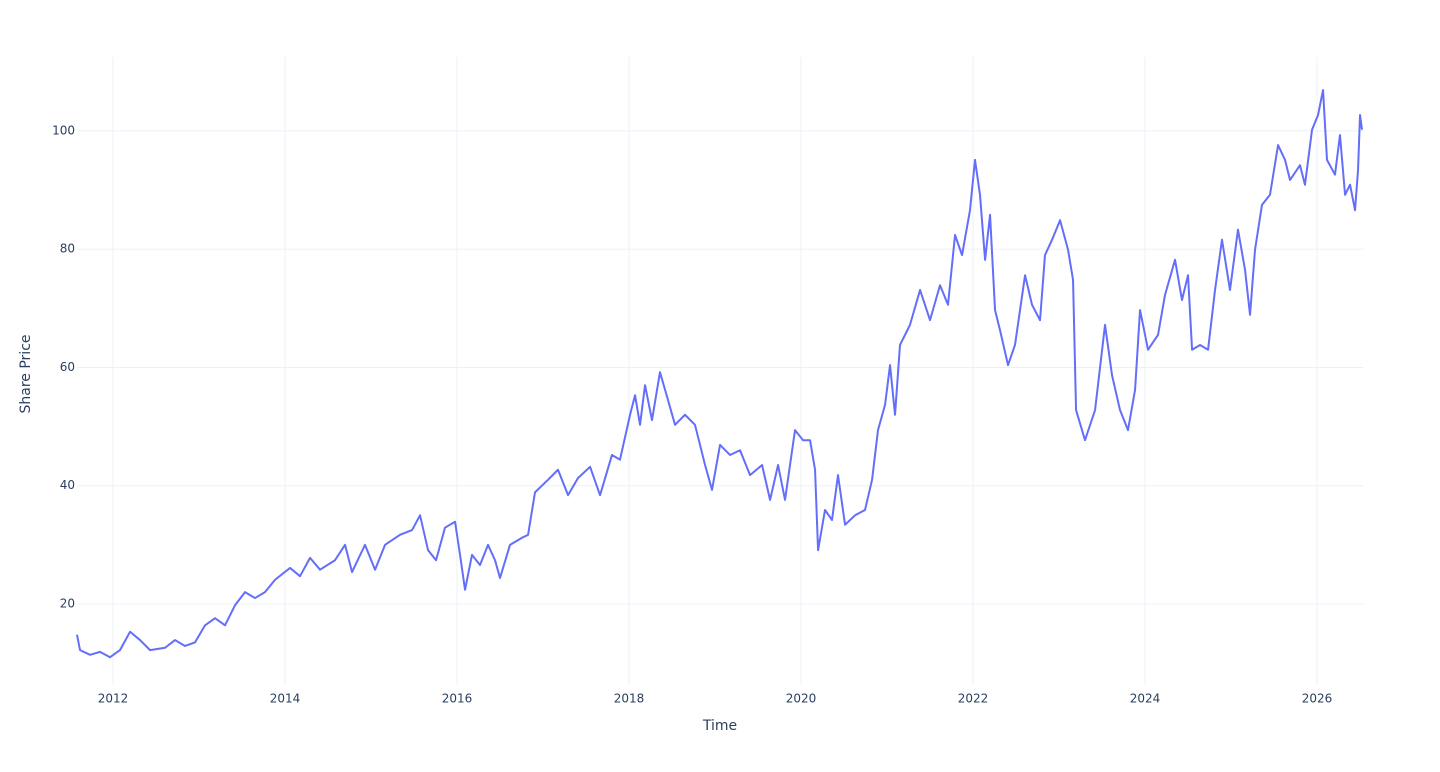 Image resolution: width=1440 pixels, height=772 pixels. Describe the element at coordinates (1317, 699) in the screenshot. I see `x-tick-label: 2026` at that location.